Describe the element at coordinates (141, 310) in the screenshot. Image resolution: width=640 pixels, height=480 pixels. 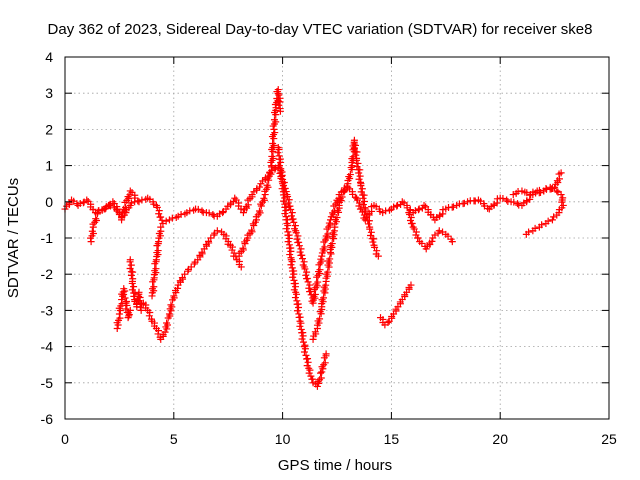
I see `data-point` at that location.